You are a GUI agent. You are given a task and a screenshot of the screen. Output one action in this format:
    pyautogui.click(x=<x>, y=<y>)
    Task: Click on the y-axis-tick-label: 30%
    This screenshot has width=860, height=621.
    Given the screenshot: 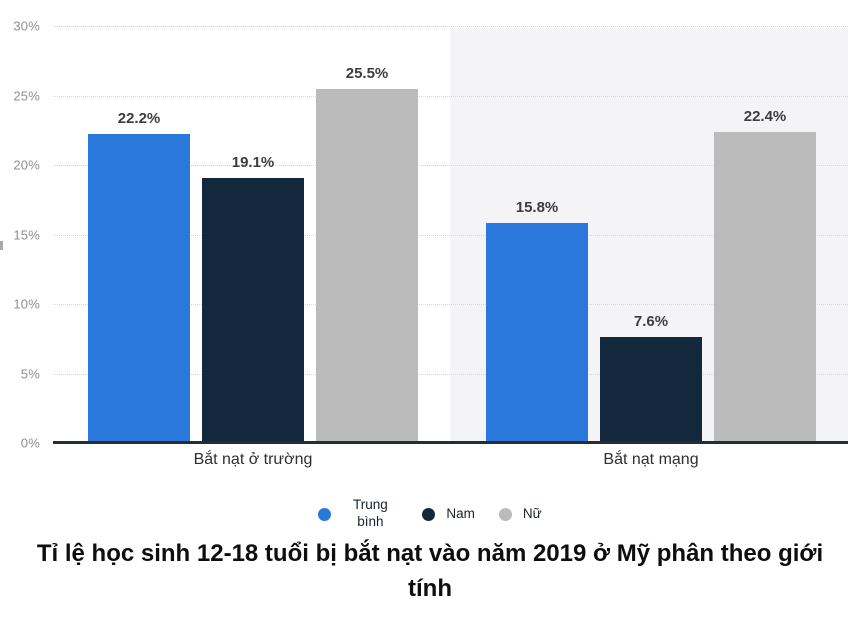 What is the action you would take?
    pyautogui.click(x=26, y=26)
    